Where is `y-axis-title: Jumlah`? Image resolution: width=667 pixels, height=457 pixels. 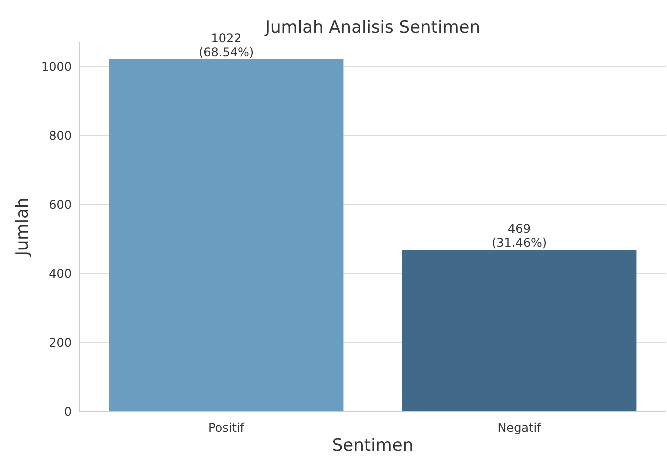 y-axis-title: Jumlah is located at coordinates (23, 228).